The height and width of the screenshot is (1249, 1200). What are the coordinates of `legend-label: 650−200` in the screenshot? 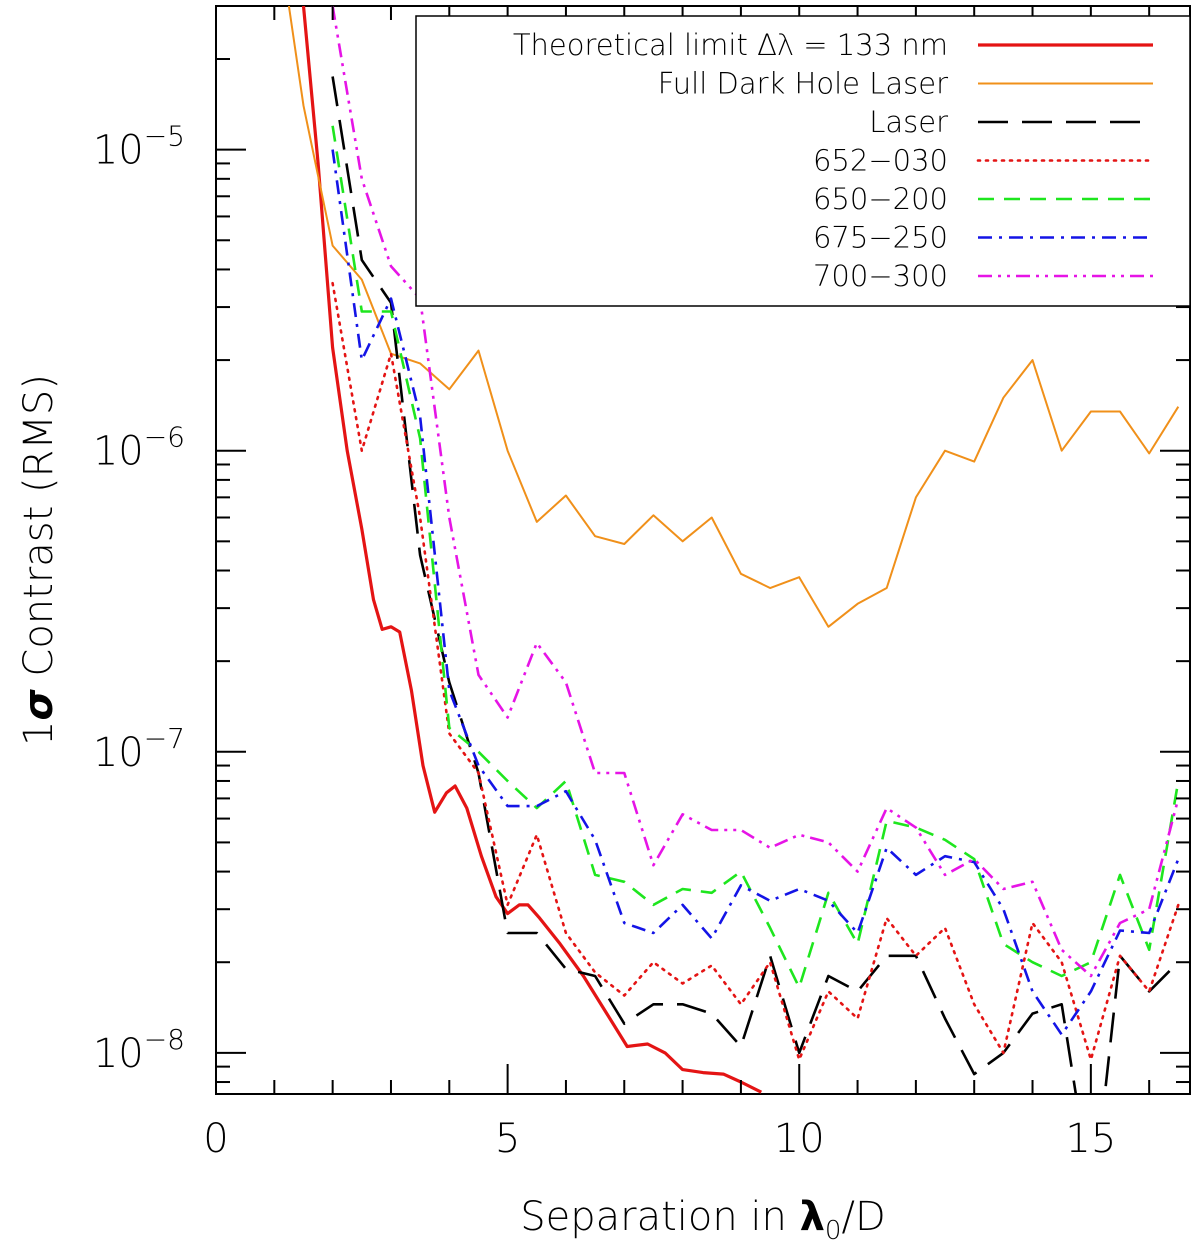 It's located at (880, 199).